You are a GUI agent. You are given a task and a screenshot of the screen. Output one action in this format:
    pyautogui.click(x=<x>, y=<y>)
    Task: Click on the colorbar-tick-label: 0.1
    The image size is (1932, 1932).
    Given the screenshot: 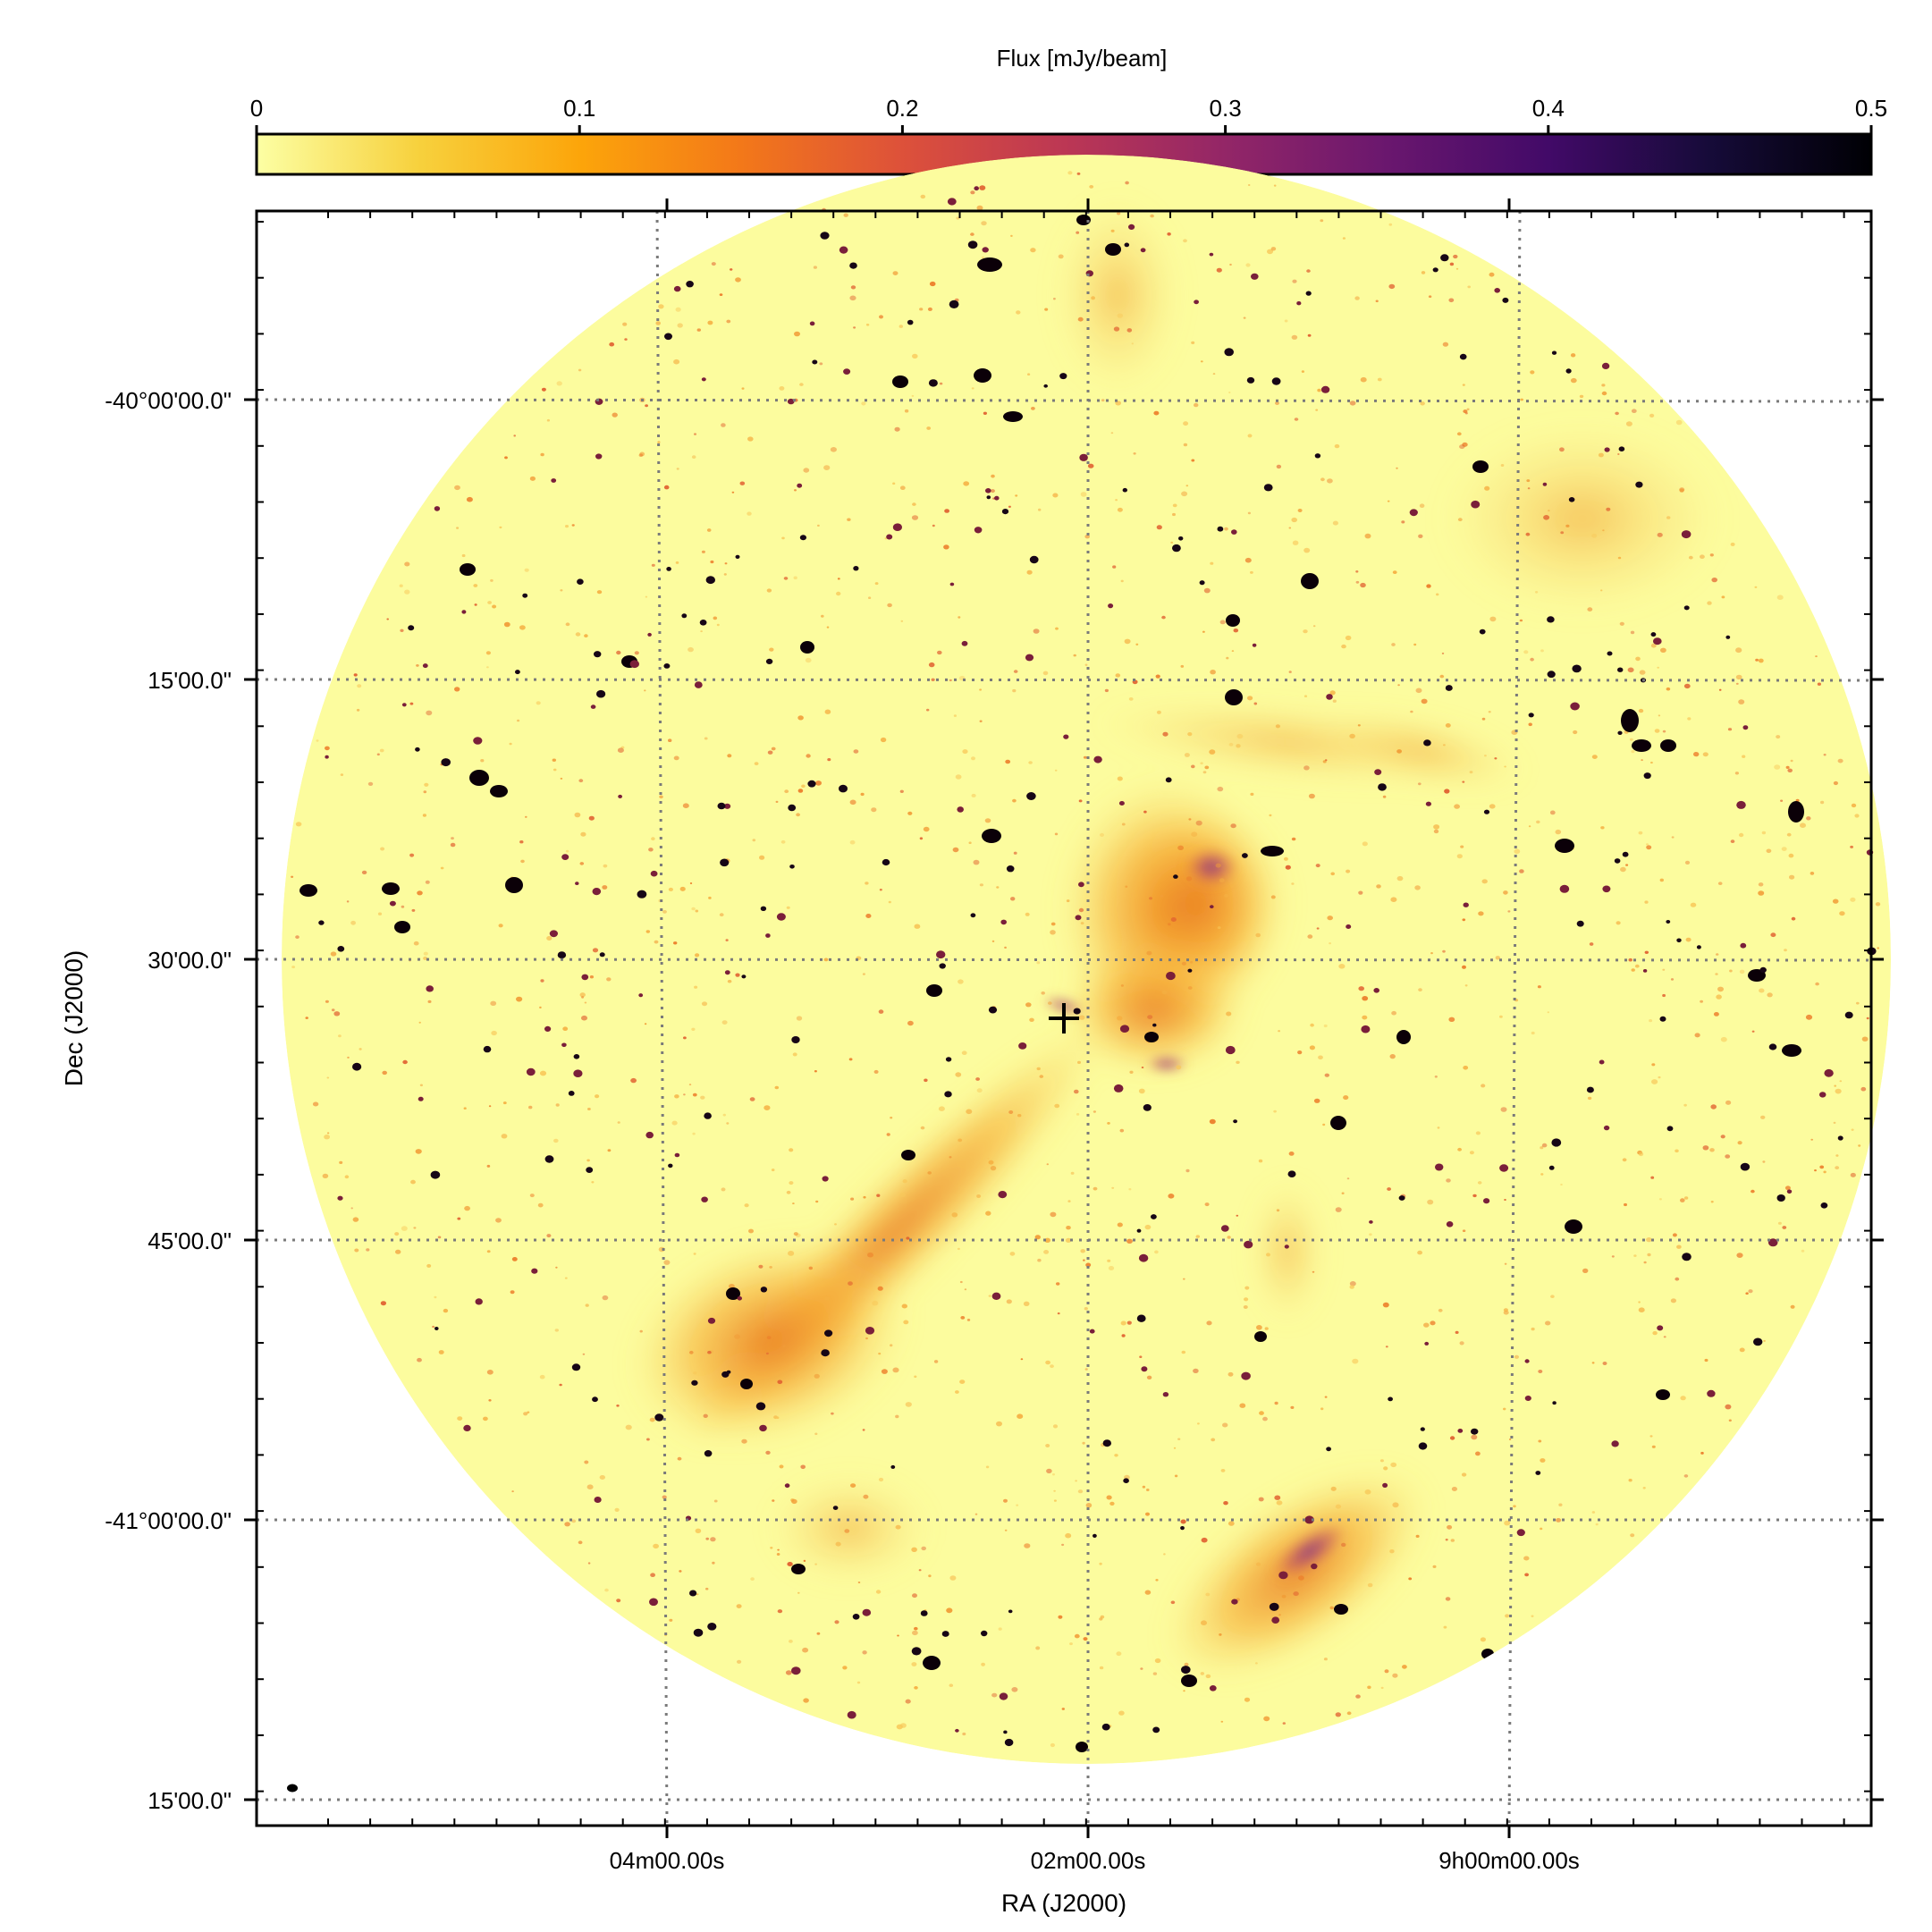 What is the action you would take?
    pyautogui.click(x=579, y=108)
    